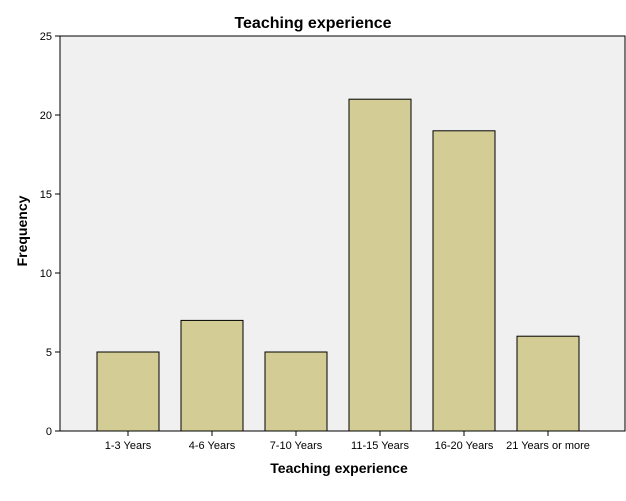 This screenshot has height=501, width=626. I want to click on x-tick-label-1: 4-6 Years, so click(212, 446).